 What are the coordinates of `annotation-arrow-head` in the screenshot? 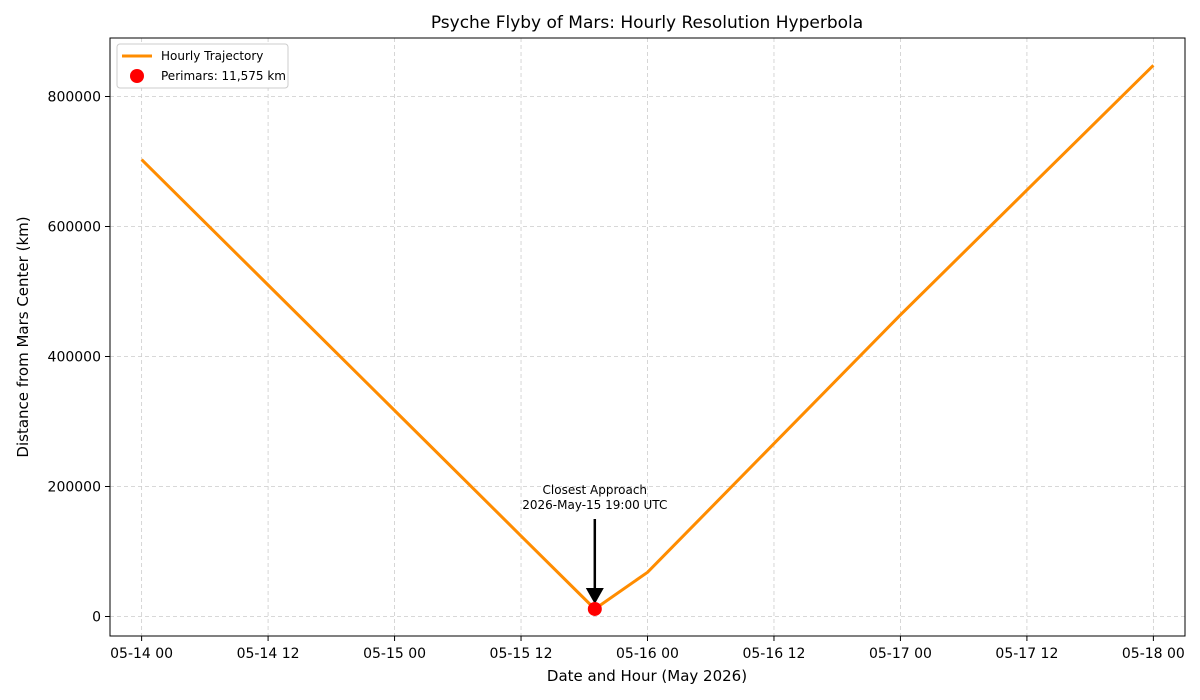 It's located at (594, 595).